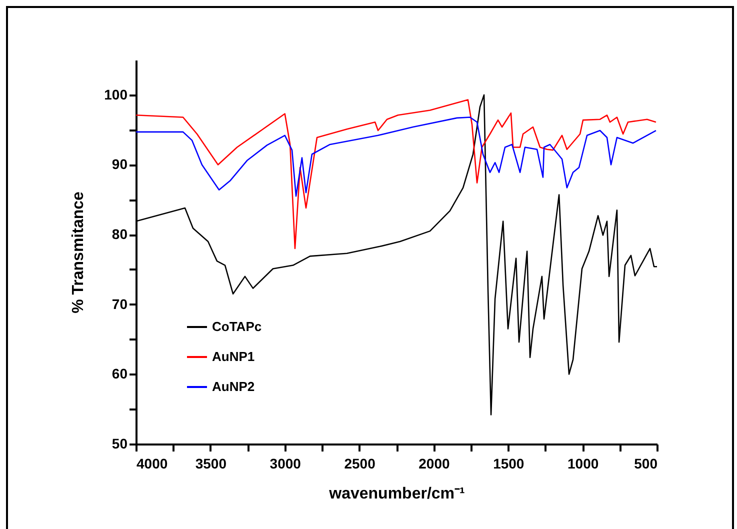 This screenshot has width=737, height=529. I want to click on y-tick-label: 50, so click(120, 444).